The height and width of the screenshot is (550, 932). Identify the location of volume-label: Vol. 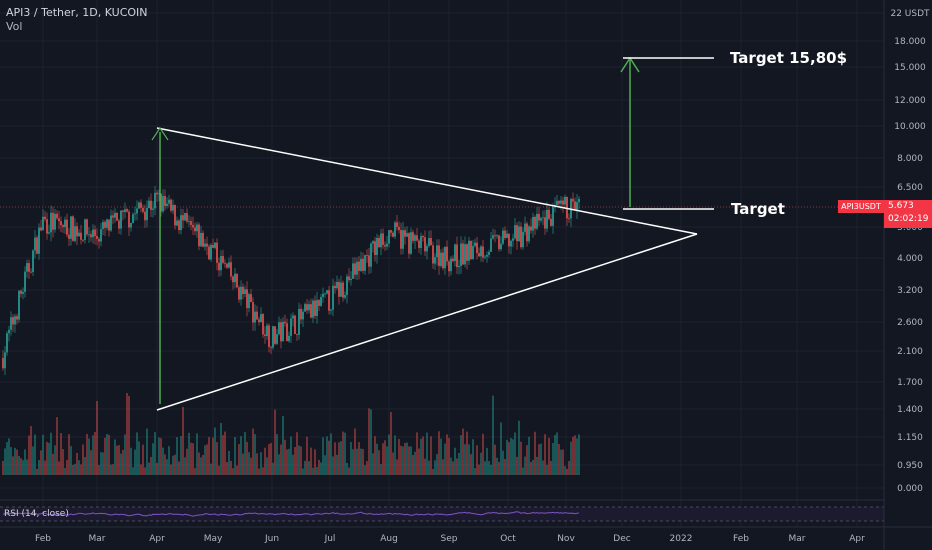
(14, 26).